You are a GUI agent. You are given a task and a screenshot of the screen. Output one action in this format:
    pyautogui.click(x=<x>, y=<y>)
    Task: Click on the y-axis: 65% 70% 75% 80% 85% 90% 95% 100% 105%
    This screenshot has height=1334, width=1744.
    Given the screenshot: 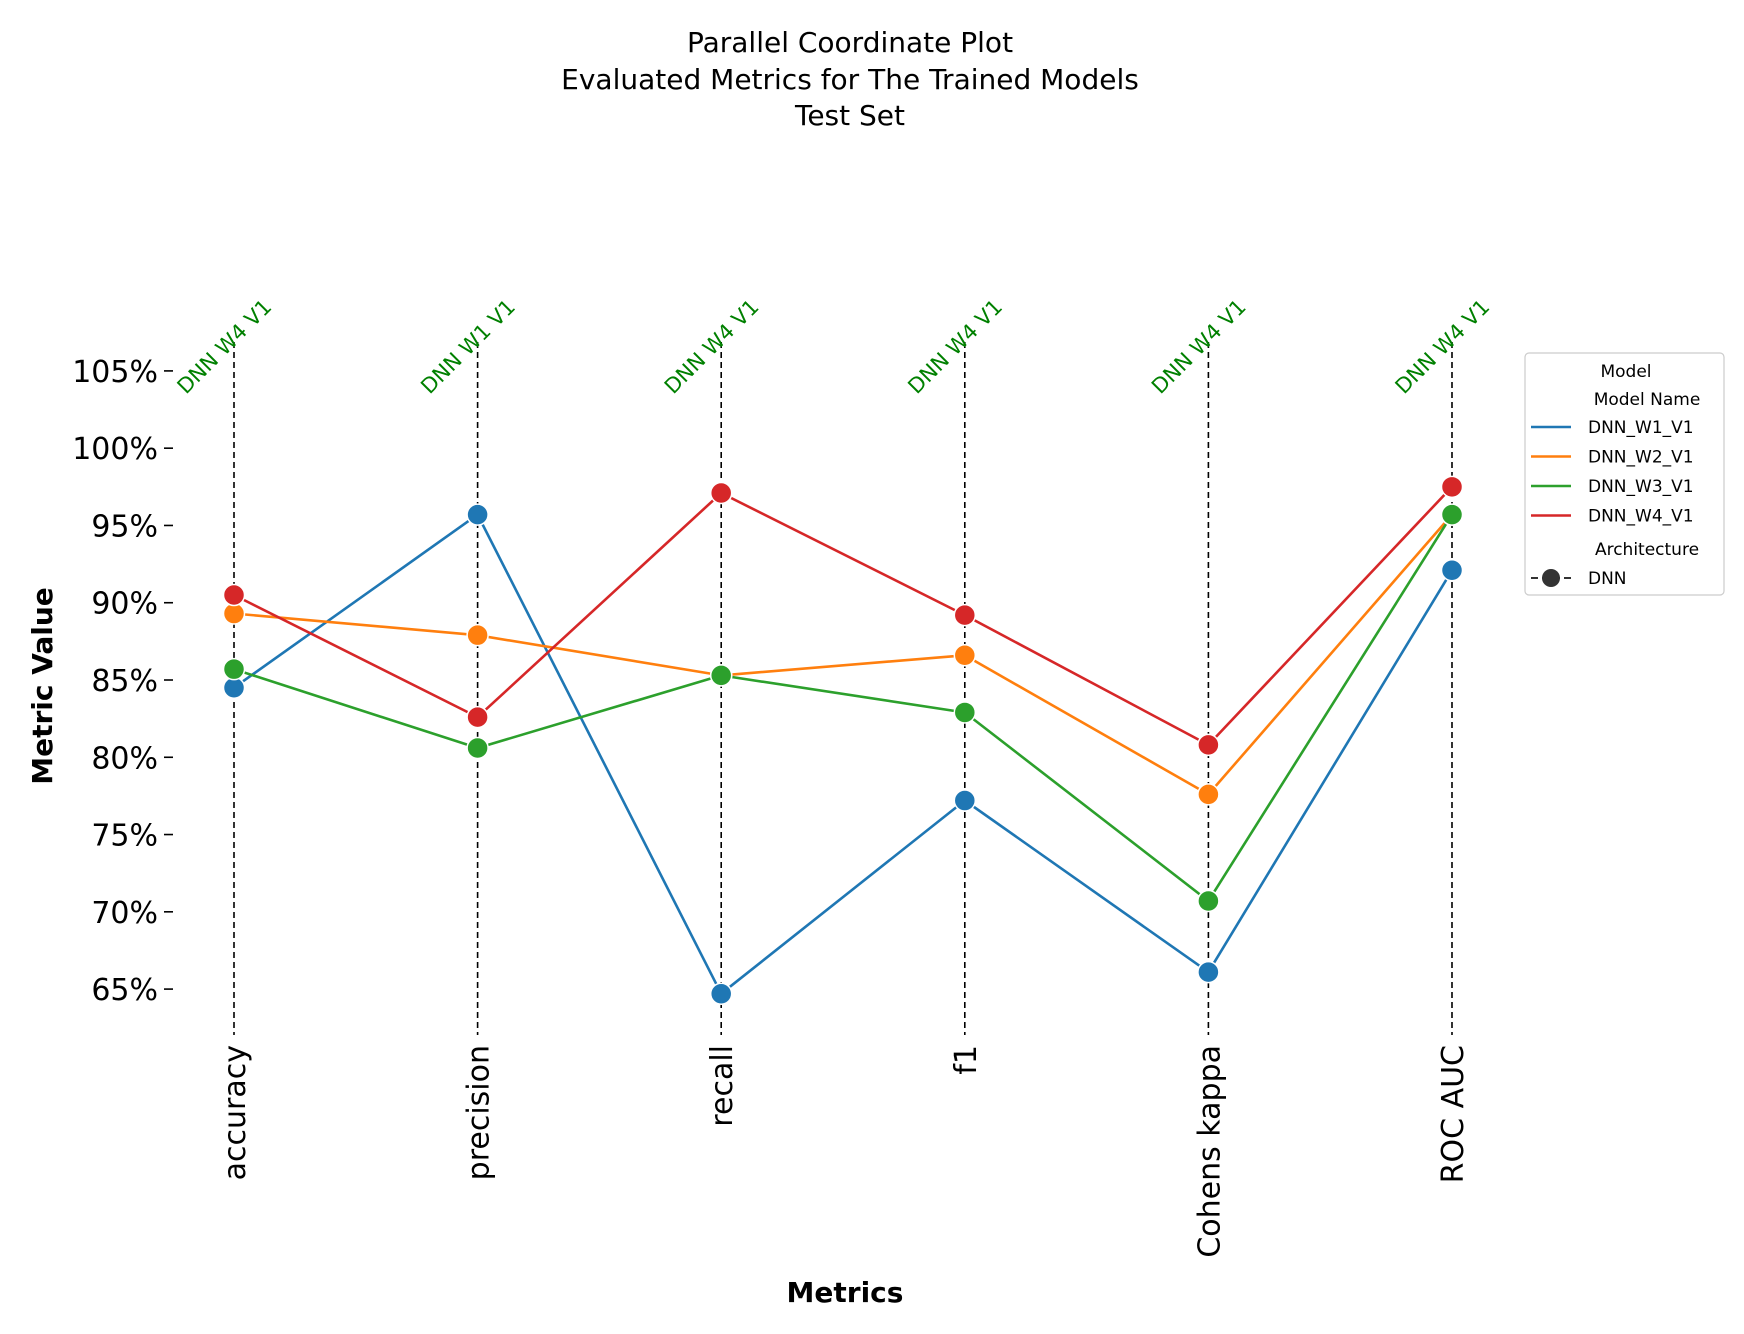 What is the action you would take?
    pyautogui.click(x=122, y=681)
    